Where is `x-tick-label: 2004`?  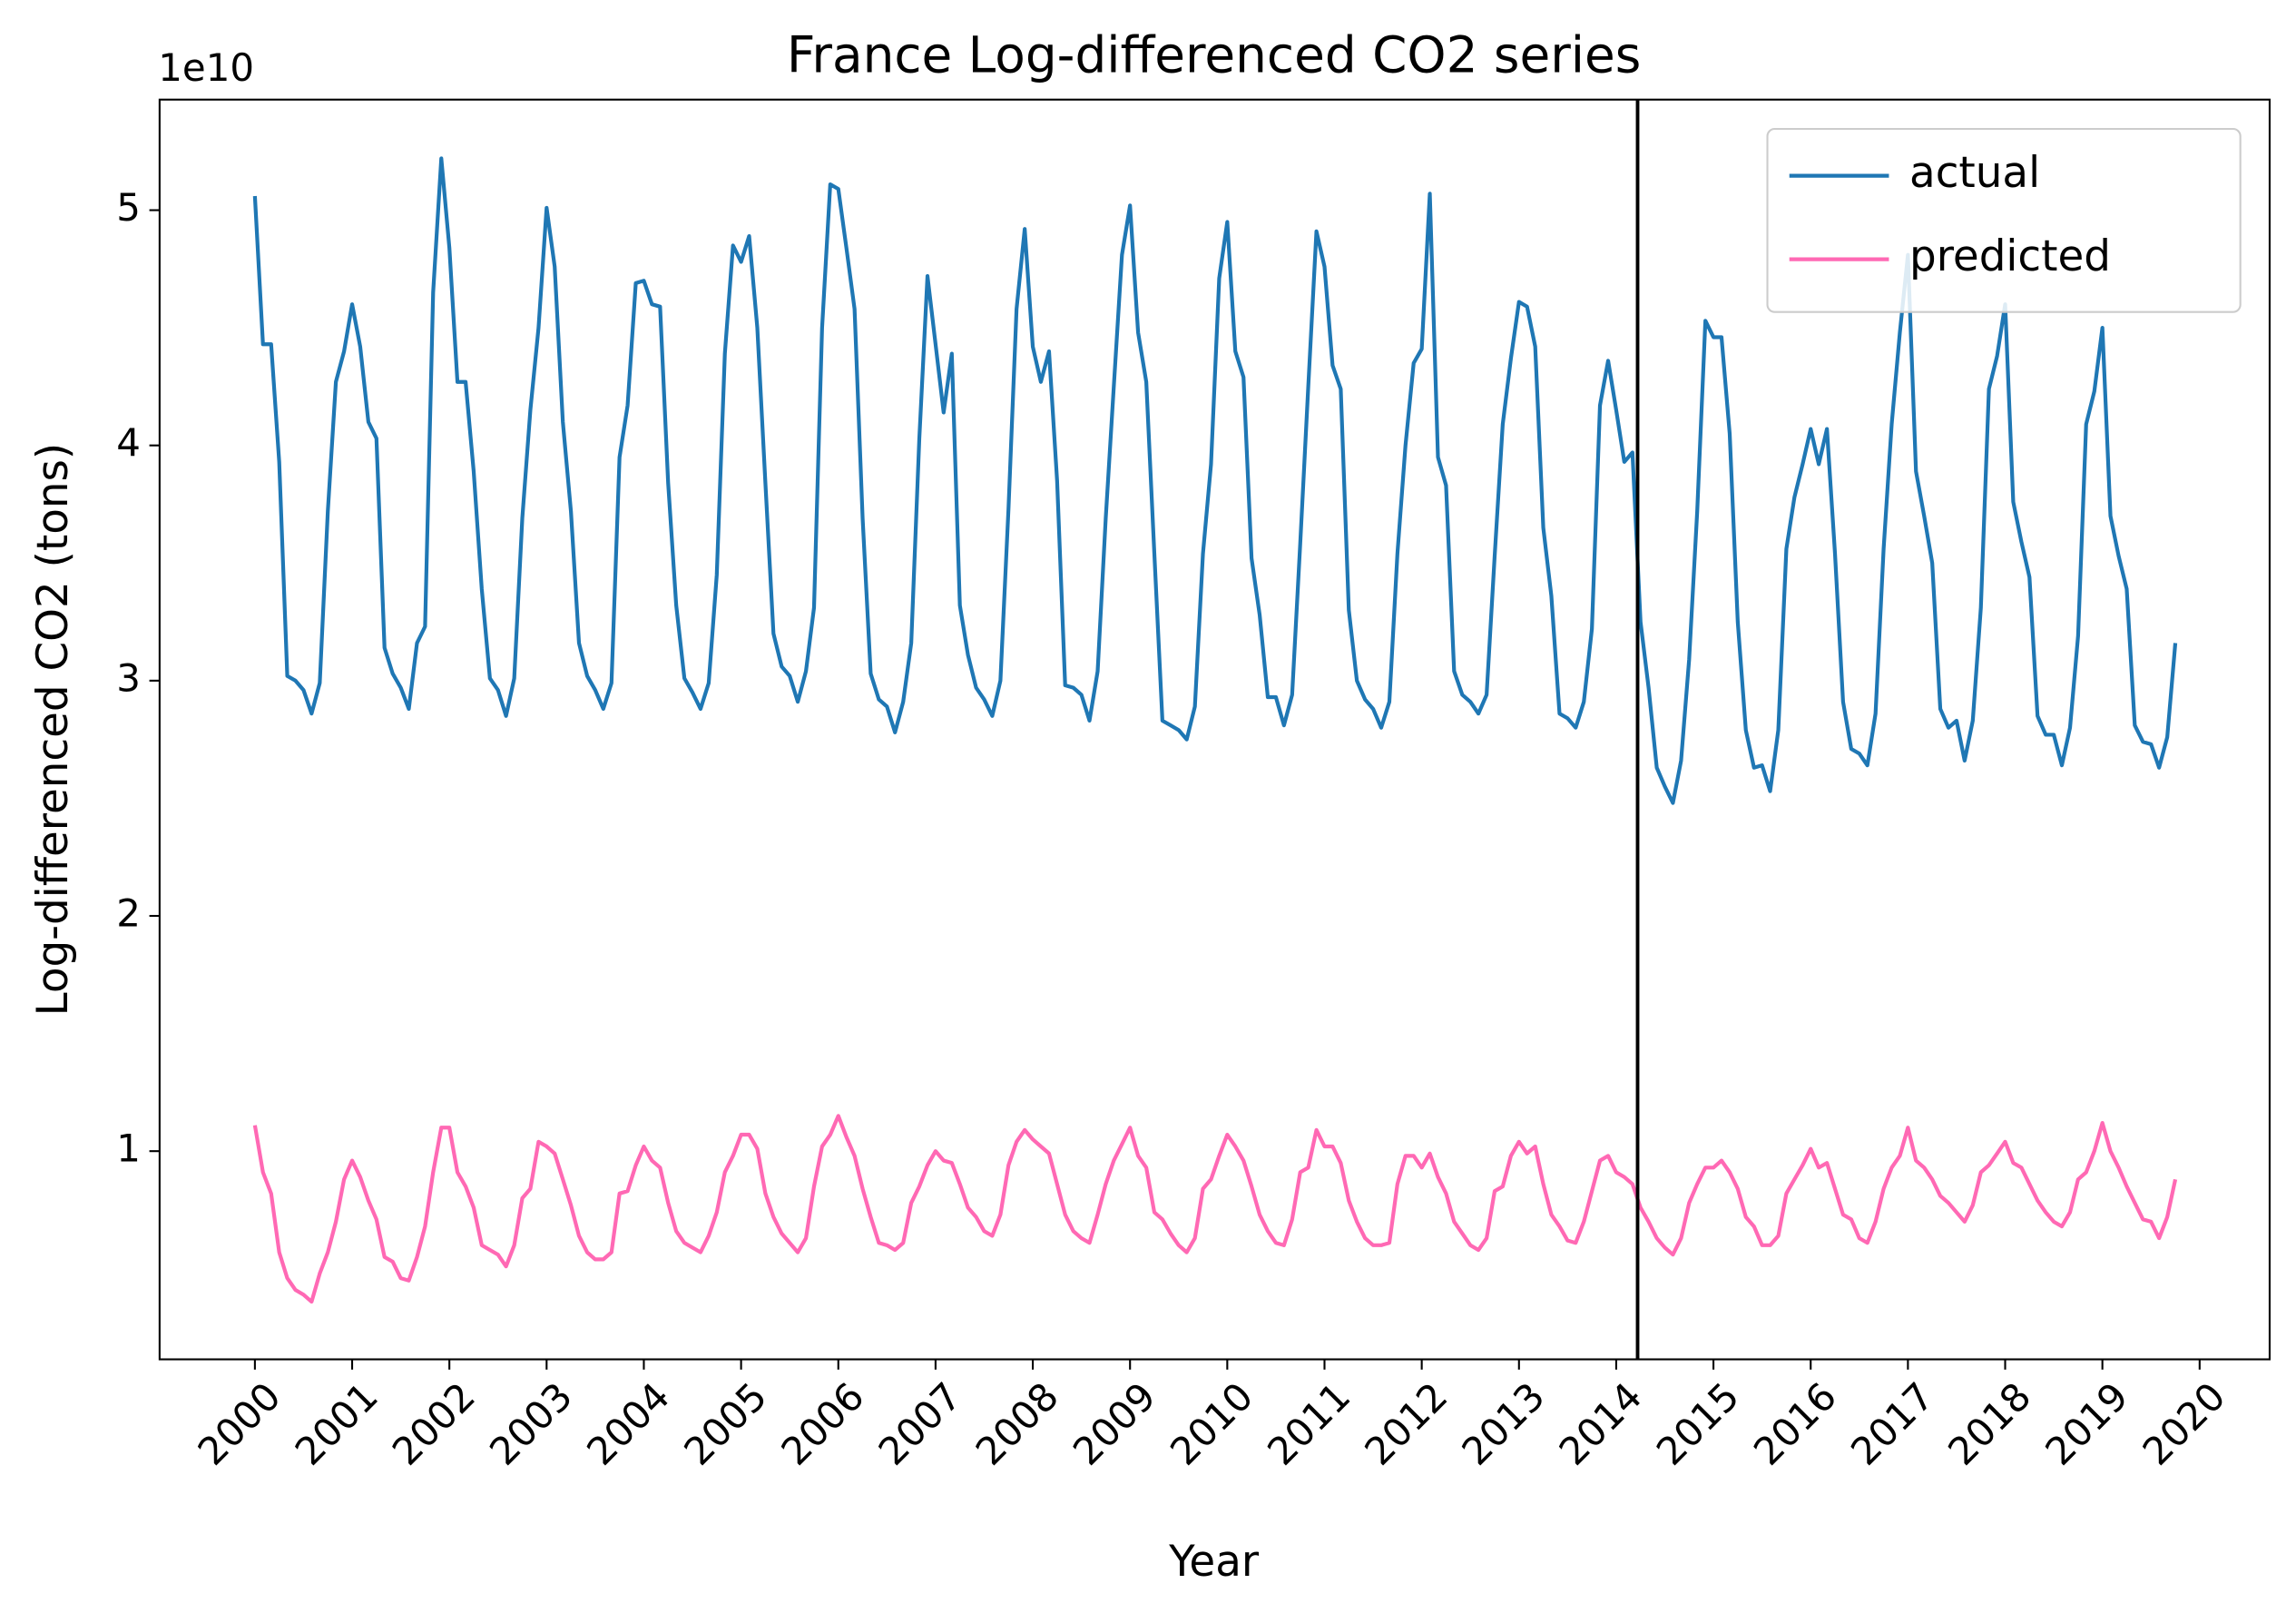
x-tick-label: 2004 is located at coordinates (628, 1424).